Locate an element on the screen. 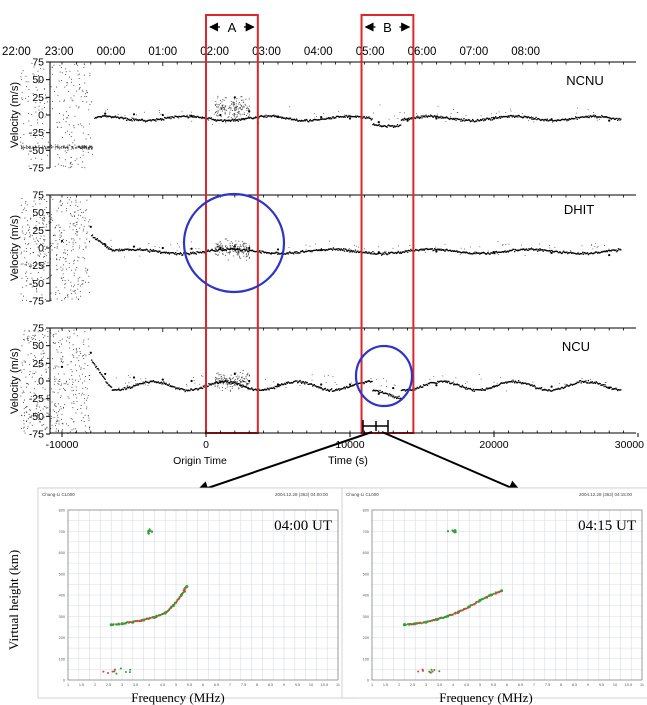 This screenshot has width=647, height=705. ionogram-x-tick: 3 is located at coordinates (122, 685).